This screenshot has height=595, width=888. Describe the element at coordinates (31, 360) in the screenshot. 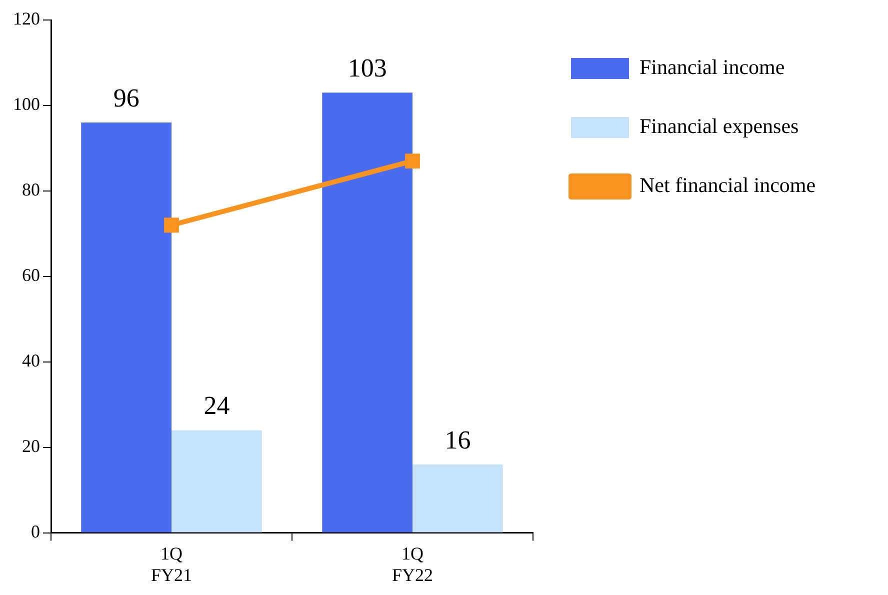

I see `y-tick-label: 40` at that location.